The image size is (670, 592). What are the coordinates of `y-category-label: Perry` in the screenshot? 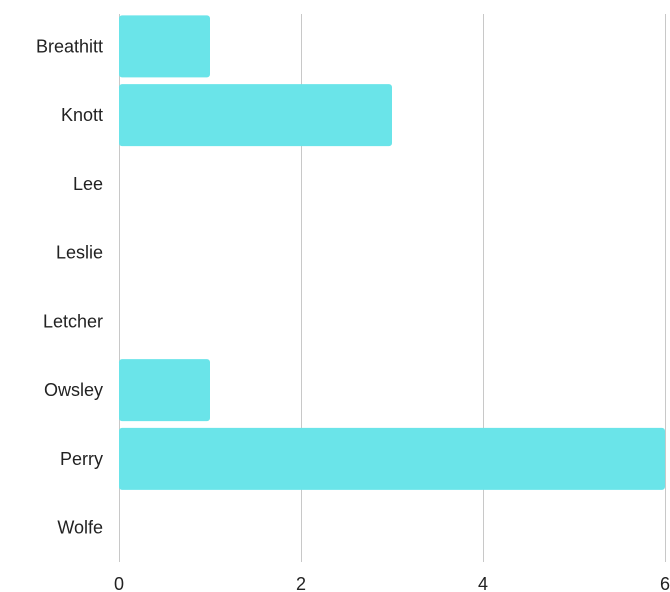 It's located at (81, 459).